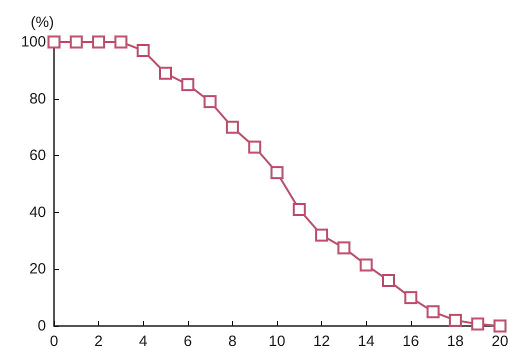 Image resolution: width=530 pixels, height=351 pixels. Describe the element at coordinates (455, 341) in the screenshot. I see `x-tick-label: 18` at that location.